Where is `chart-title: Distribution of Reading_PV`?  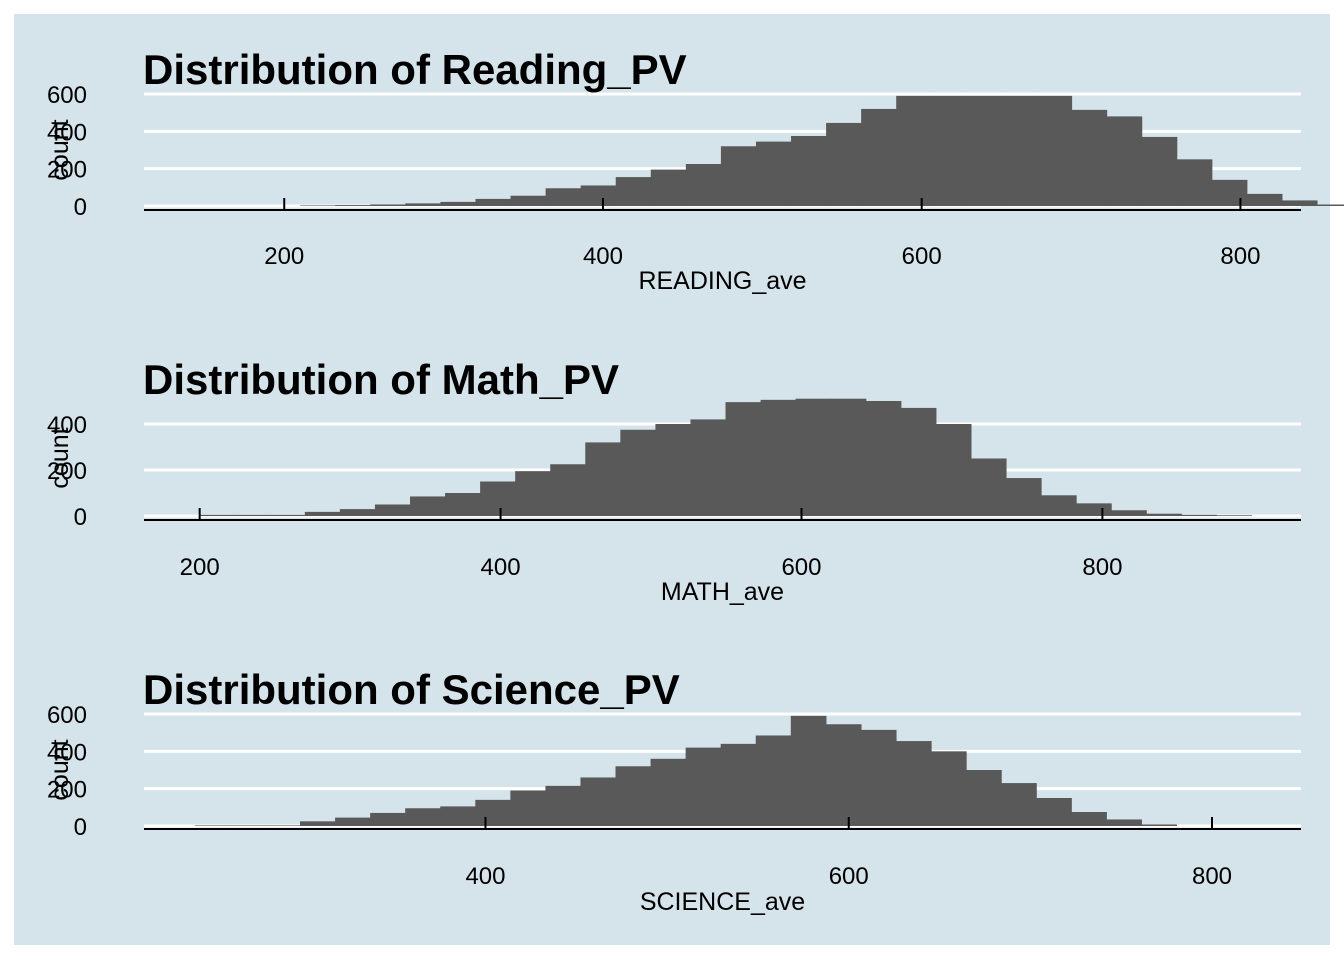 chart-title: Distribution of Reading_PV is located at coordinates (415, 69).